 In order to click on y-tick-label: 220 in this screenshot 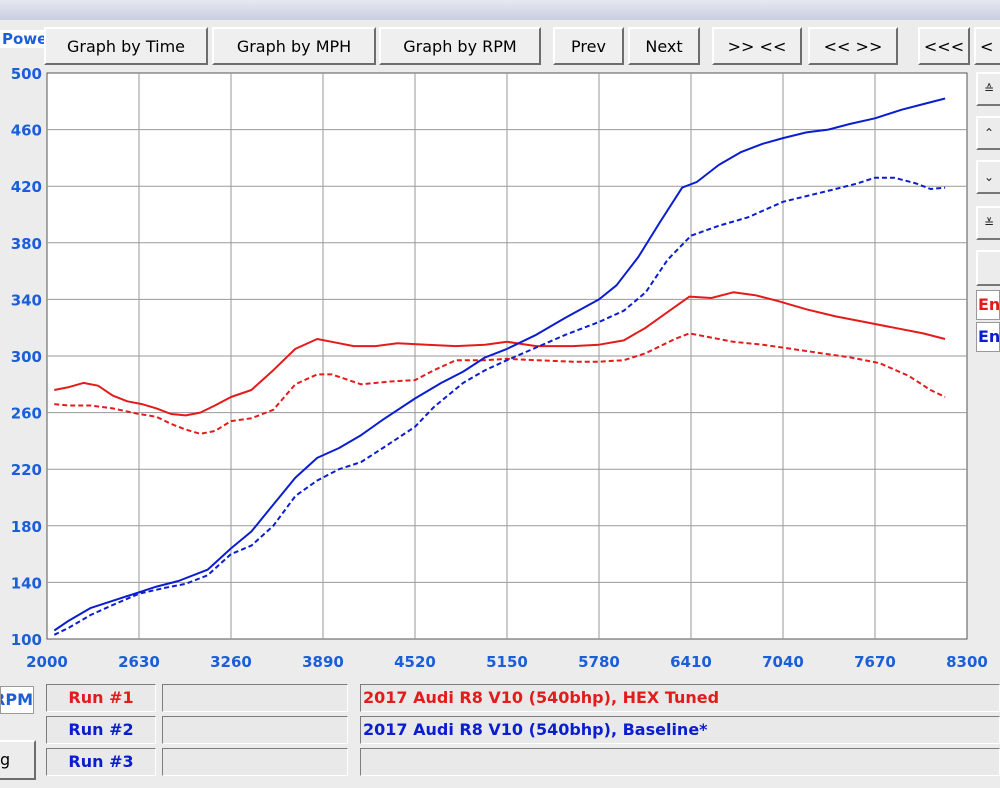, I will do `click(26, 470)`.